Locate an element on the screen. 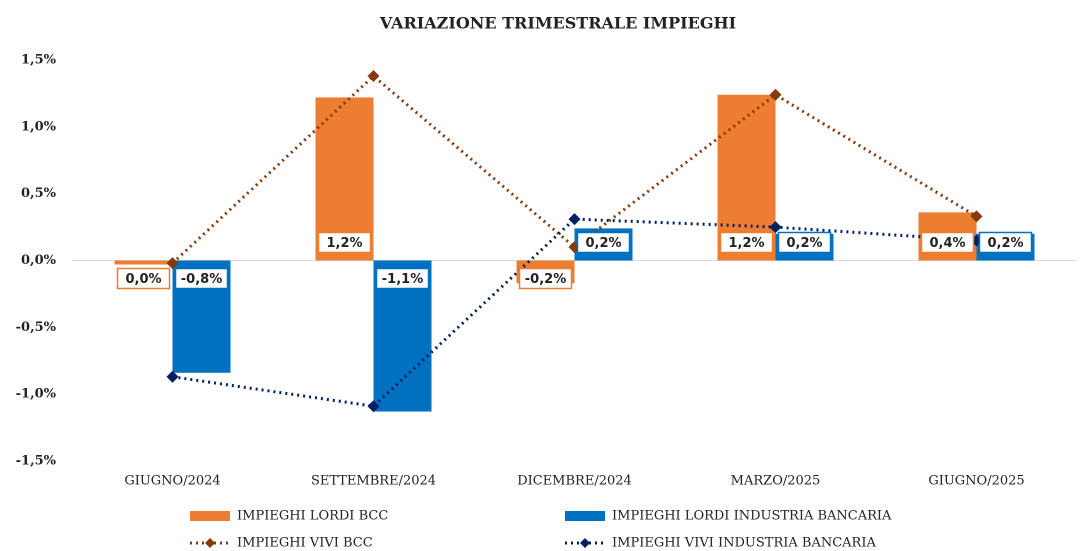  y-tick-label: -1,0% is located at coordinates (36, 394).